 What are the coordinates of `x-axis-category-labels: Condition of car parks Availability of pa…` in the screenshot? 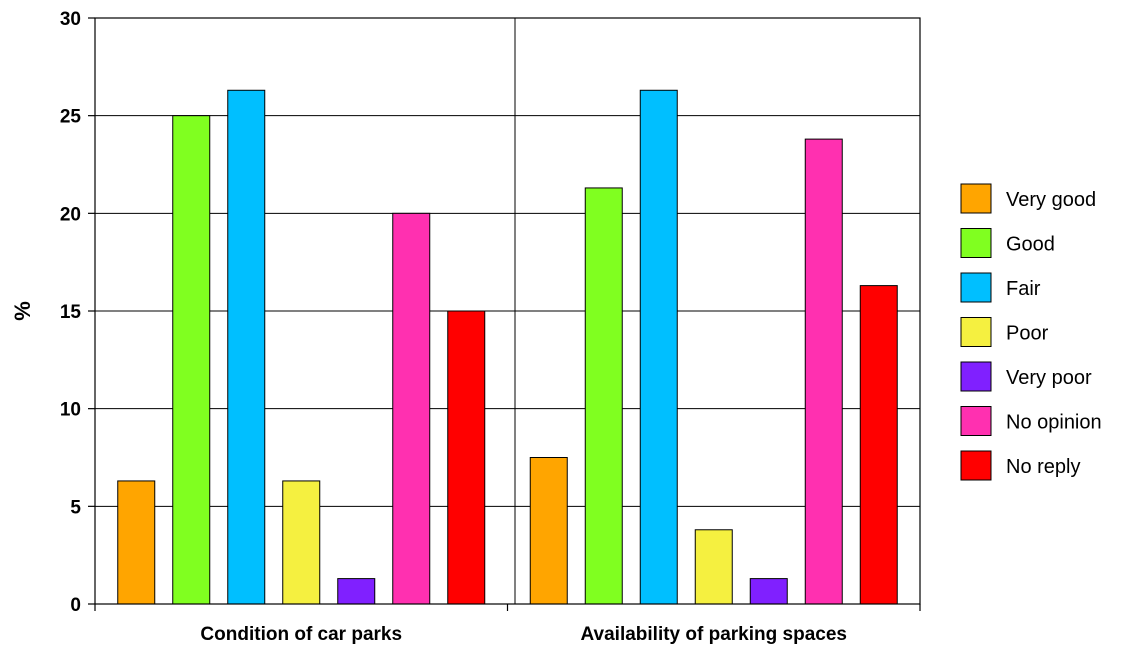 It's located at (507, 624).